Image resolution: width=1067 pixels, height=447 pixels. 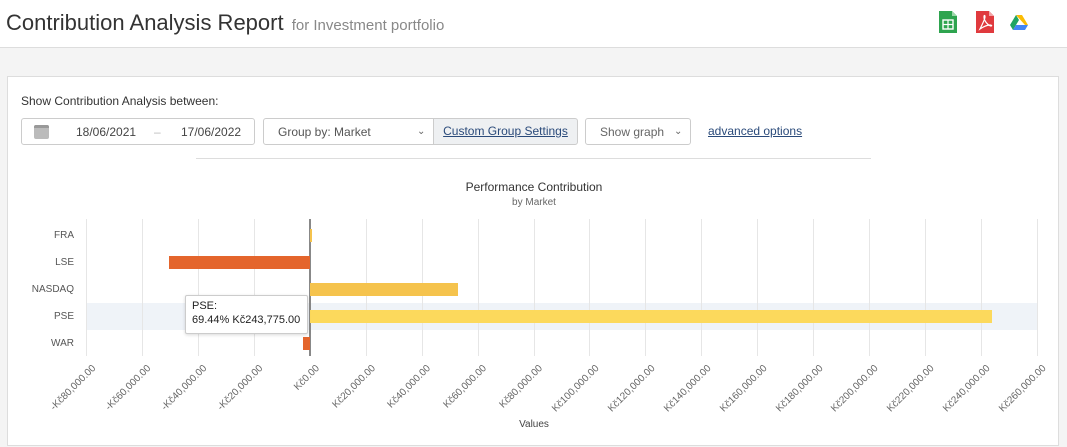 I want to click on x-tick-label: -Kč60,000.00, so click(x=128, y=388).